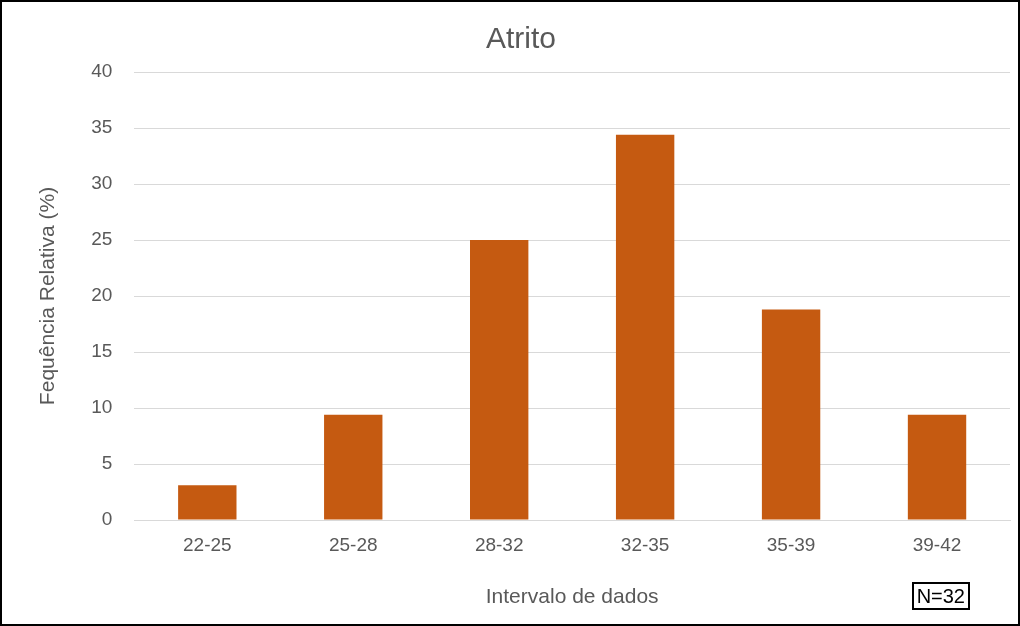 This screenshot has width=1020, height=626. Describe the element at coordinates (572, 596) in the screenshot. I see `x-axis-title: Intervalo de dados` at that location.